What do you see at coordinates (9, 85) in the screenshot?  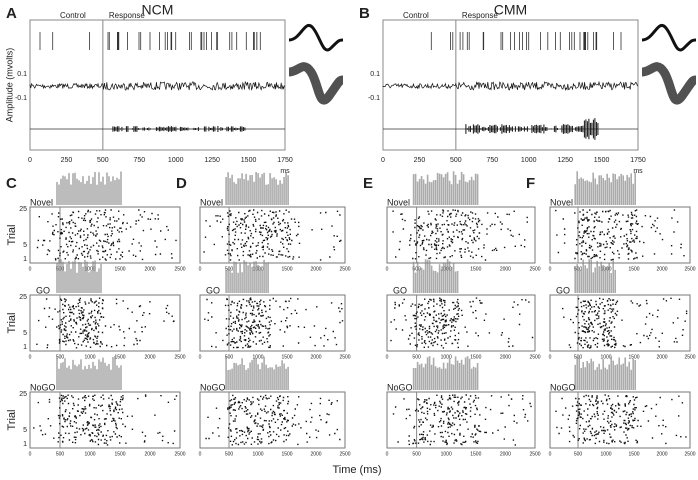 I see `y-axis-label: Amplitude (mvolts)` at bounding box center [9, 85].